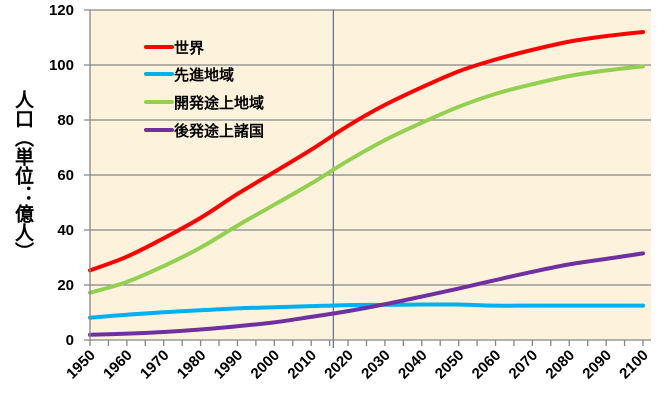 The width and height of the screenshot is (671, 411). Describe the element at coordinates (118, 365) in the screenshot. I see `x-tick-label: 1960` at that location.